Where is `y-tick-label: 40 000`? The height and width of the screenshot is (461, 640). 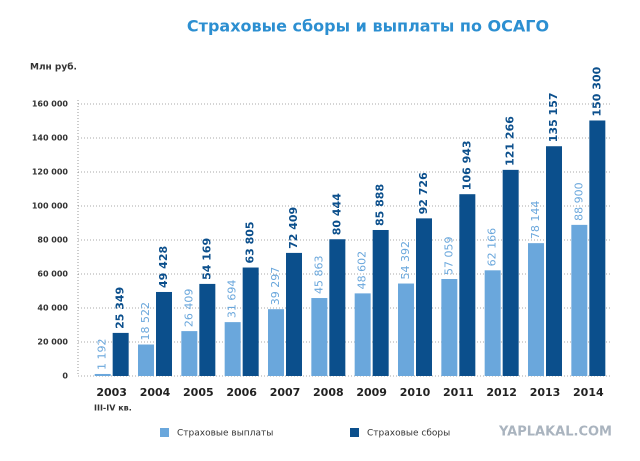
y-tick-label: 40 000 is located at coordinates (52, 308).